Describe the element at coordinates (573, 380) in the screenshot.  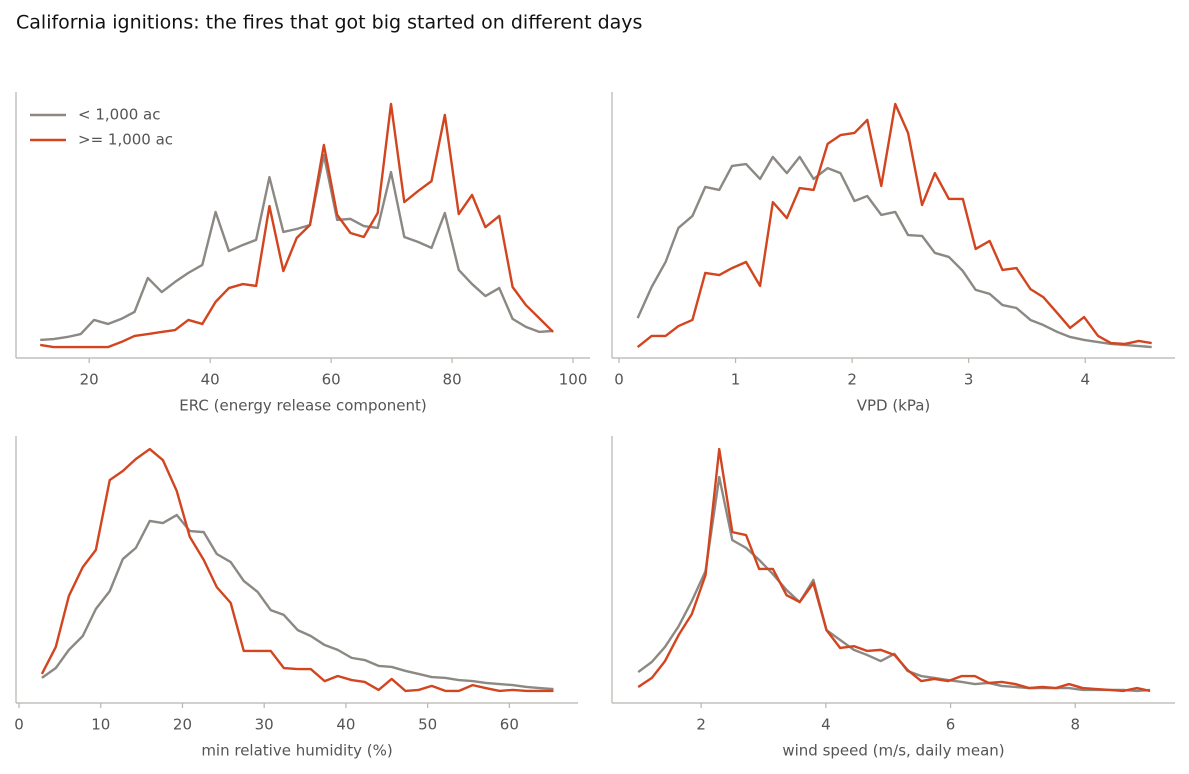
I see `x-tick-label: 100` at that location.